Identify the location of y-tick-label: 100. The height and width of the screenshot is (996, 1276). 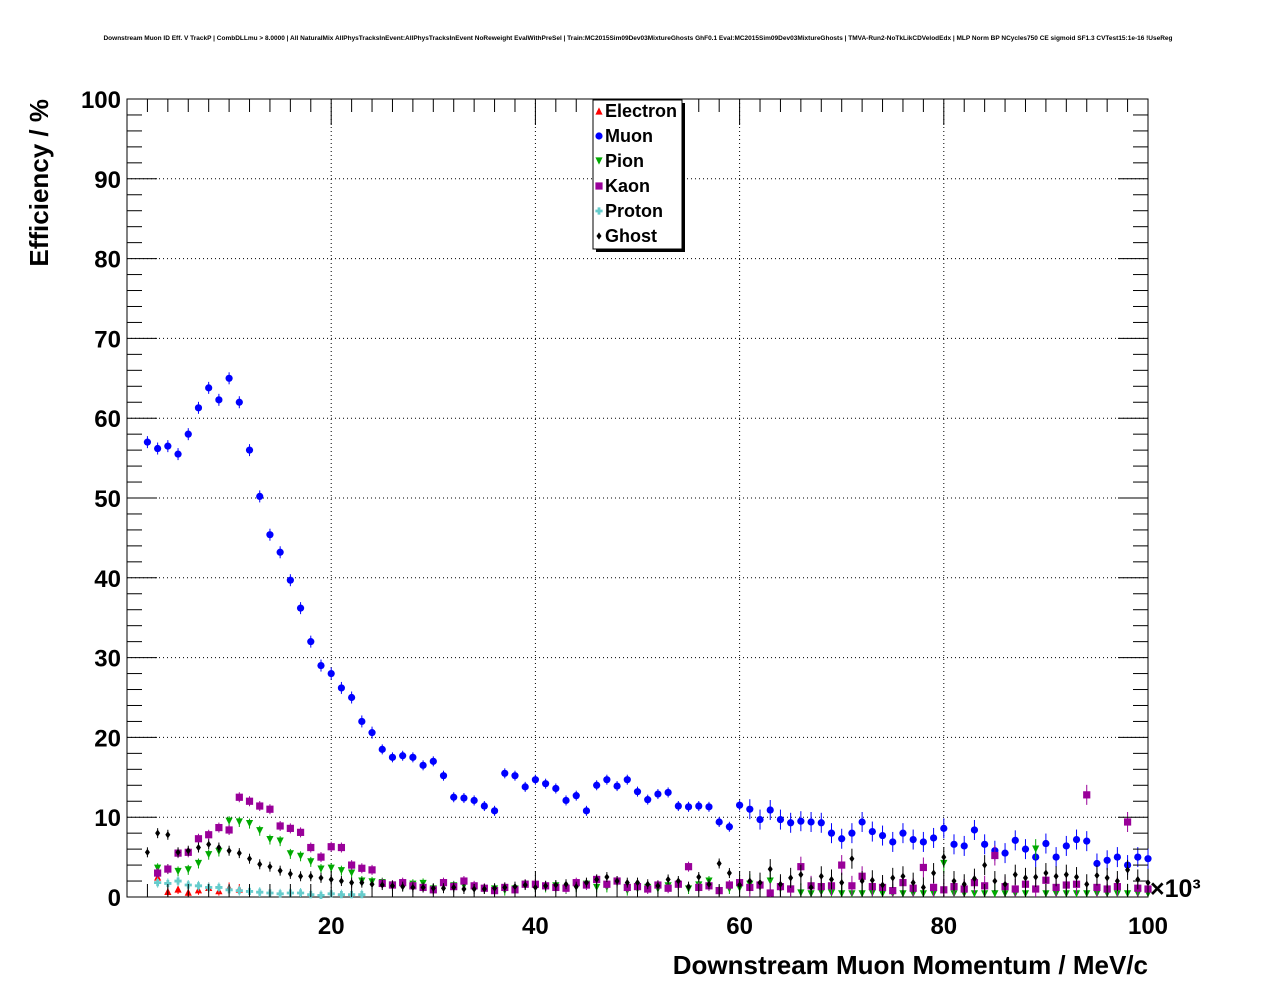
(101, 100).